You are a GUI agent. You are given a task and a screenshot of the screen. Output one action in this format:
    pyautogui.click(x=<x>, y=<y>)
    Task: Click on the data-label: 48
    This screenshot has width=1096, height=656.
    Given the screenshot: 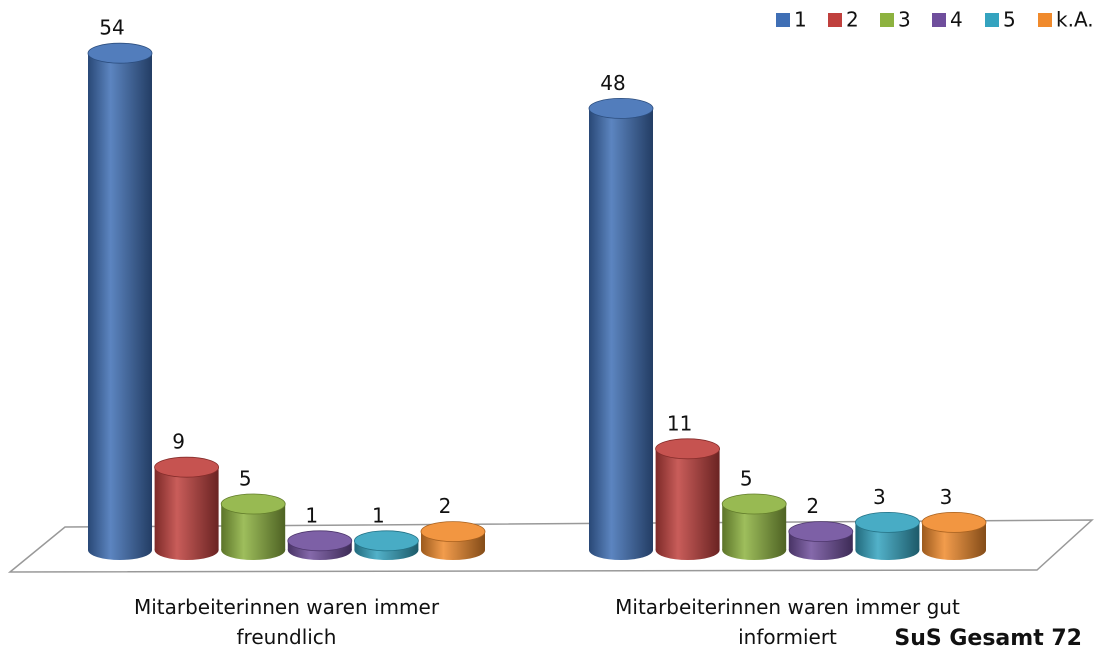 What is the action you would take?
    pyautogui.click(x=612, y=83)
    